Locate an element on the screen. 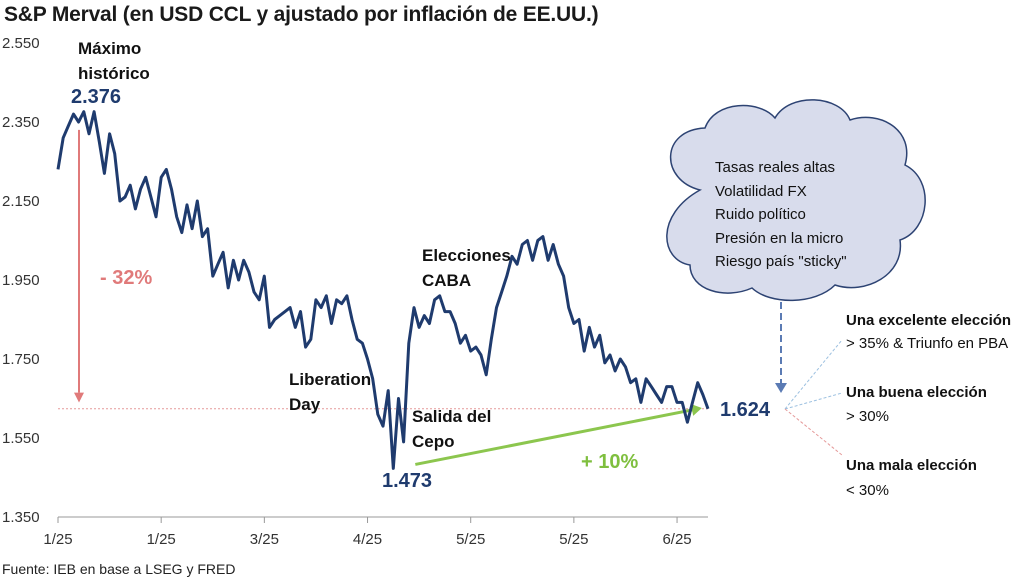  elecciones-line-1: Elecciones is located at coordinates (466, 255).